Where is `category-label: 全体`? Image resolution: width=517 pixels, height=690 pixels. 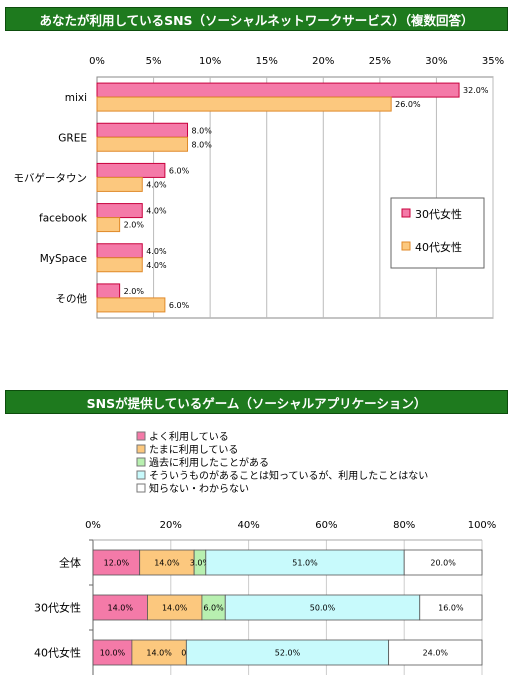 category-label: 全体 is located at coordinates (70, 563).